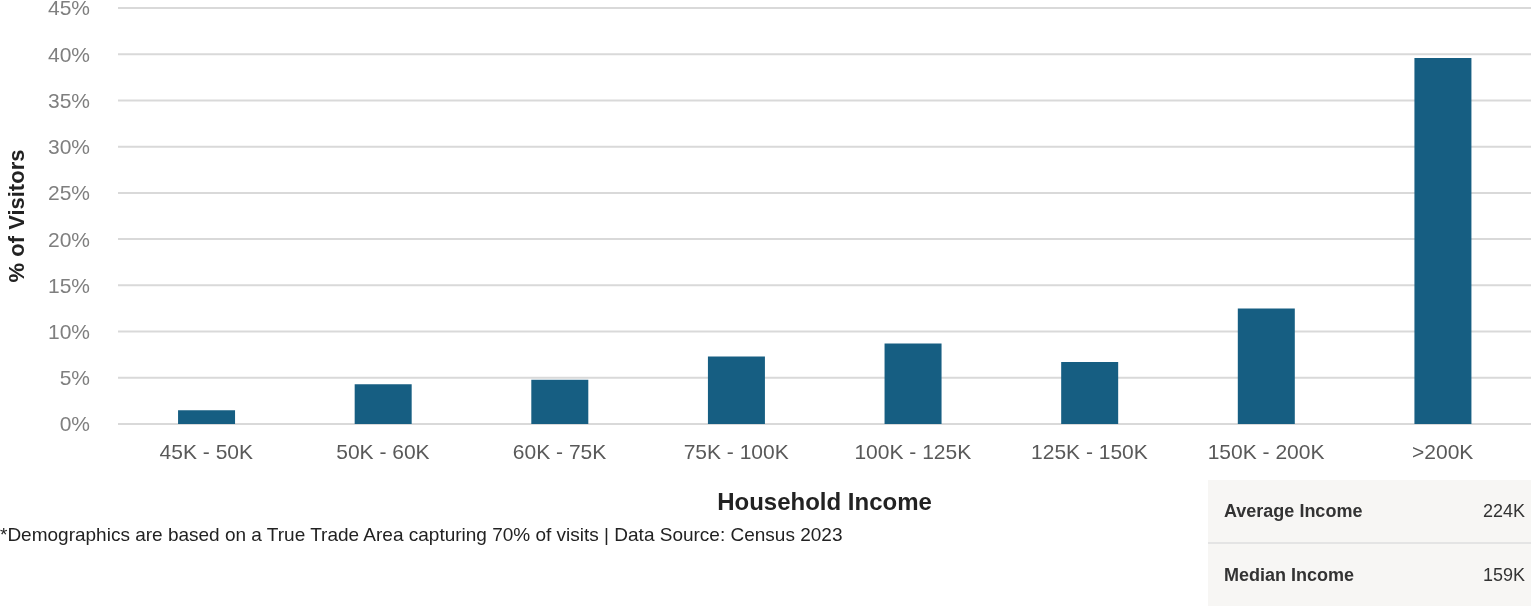  What do you see at coordinates (74, 378) in the screenshot?
I see `y-tick-label: 5%` at bounding box center [74, 378].